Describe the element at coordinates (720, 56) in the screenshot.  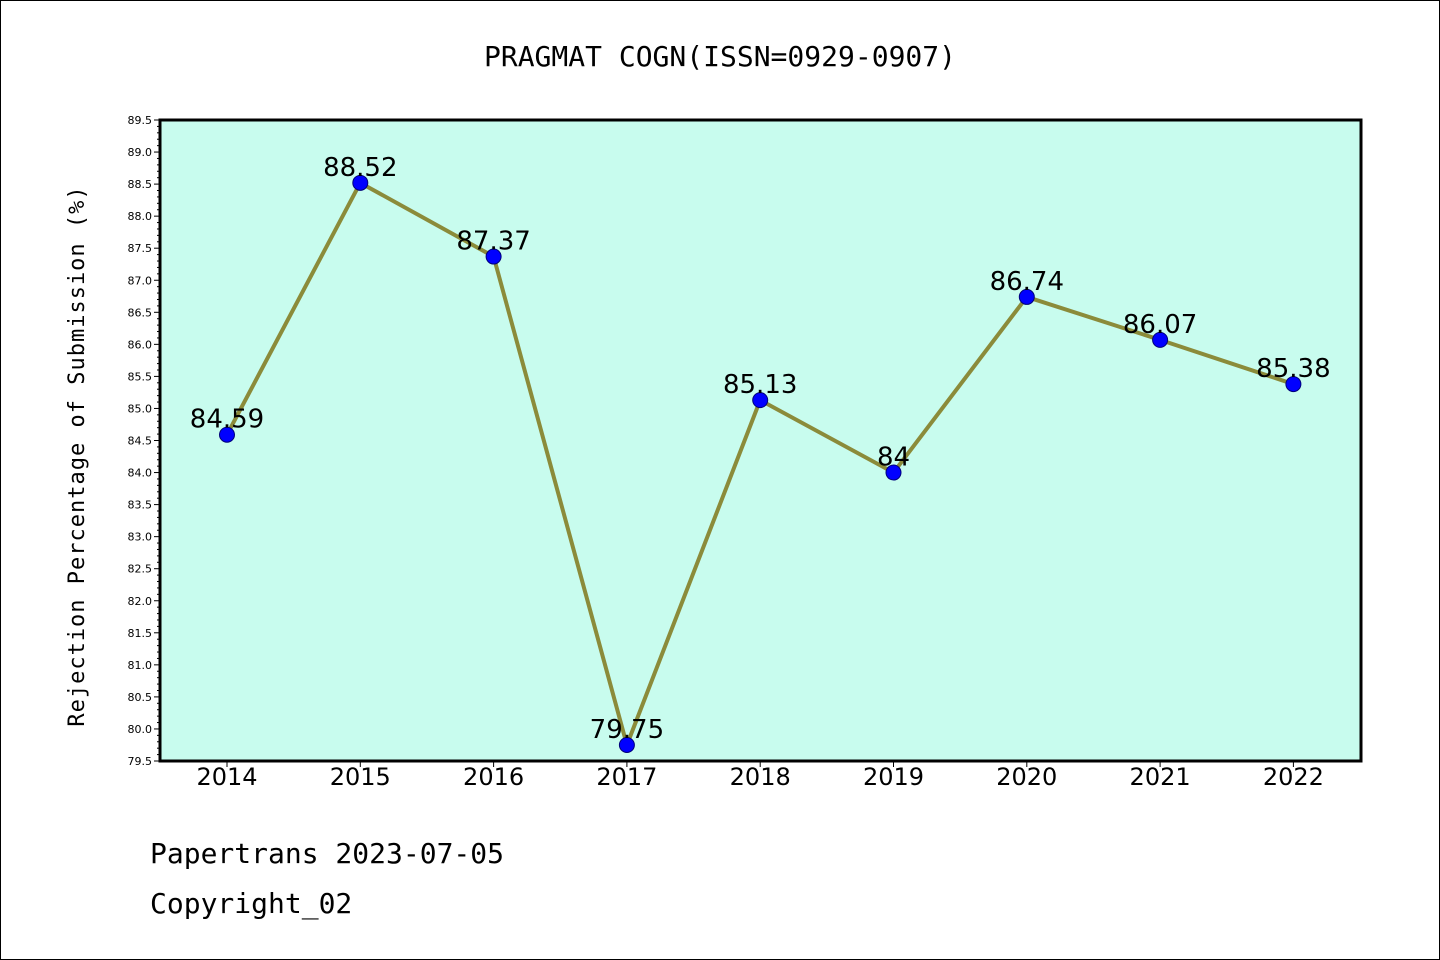
I see `chart-title: PRAGMAT COGN(ISSN=0929-0907)` at that location.